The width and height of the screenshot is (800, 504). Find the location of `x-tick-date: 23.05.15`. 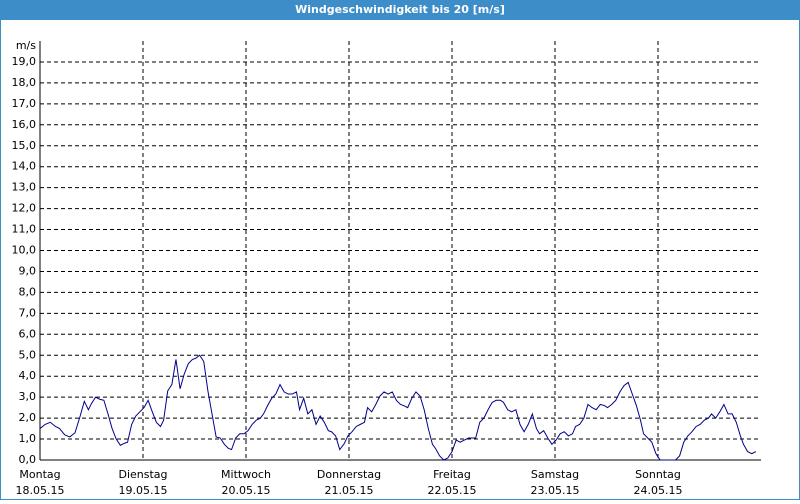

x-tick-date: 23.05.15 is located at coordinates (555, 490).